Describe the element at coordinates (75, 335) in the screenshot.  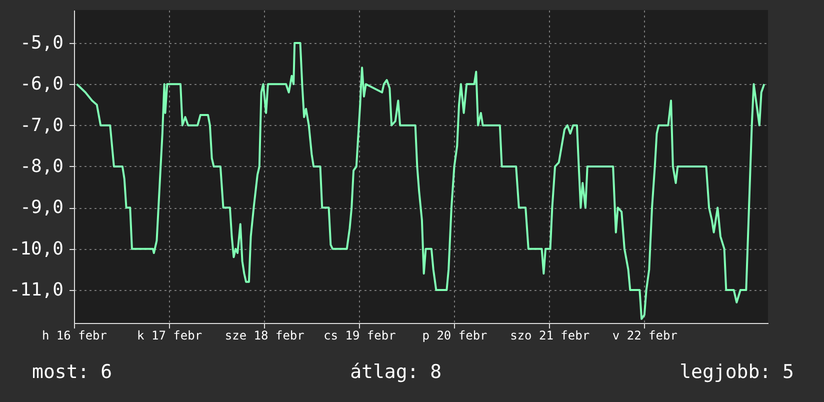
I see `x-tick-label: h 16 febr` at that location.